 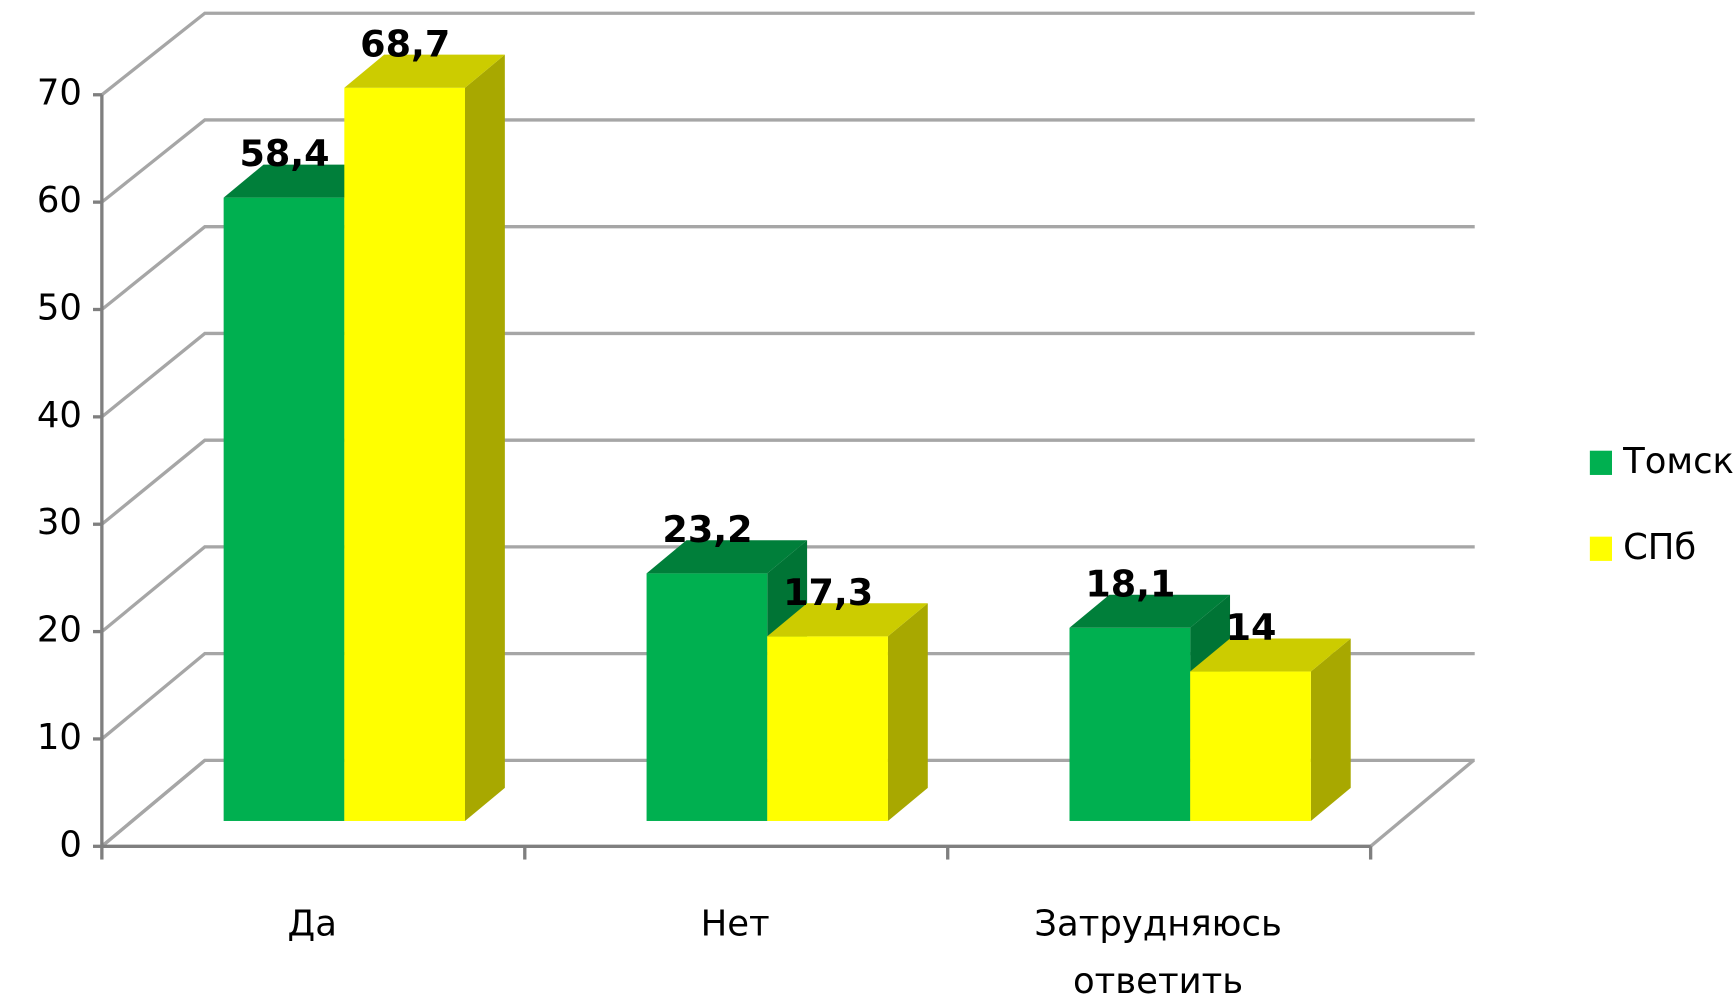 I want to click on x-tick-label-line: Да, so click(x=312, y=924).